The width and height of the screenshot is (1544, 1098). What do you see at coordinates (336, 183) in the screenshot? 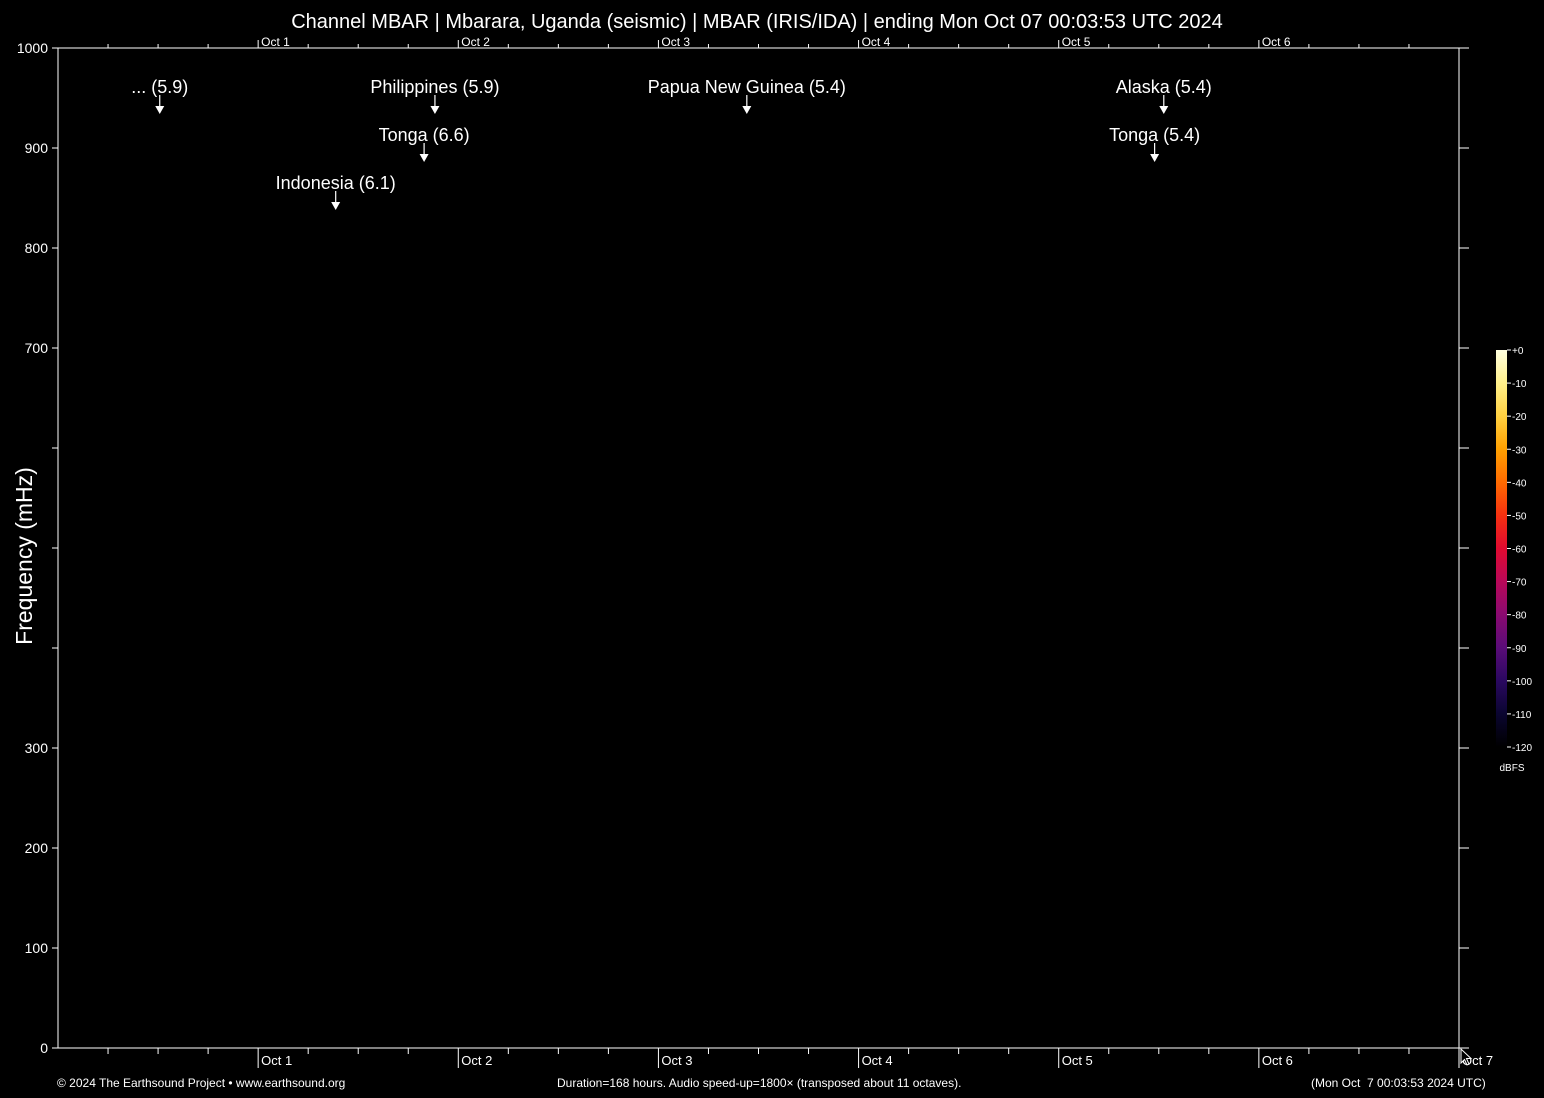
I see `event-label: Indonesia (6.1)` at bounding box center [336, 183].